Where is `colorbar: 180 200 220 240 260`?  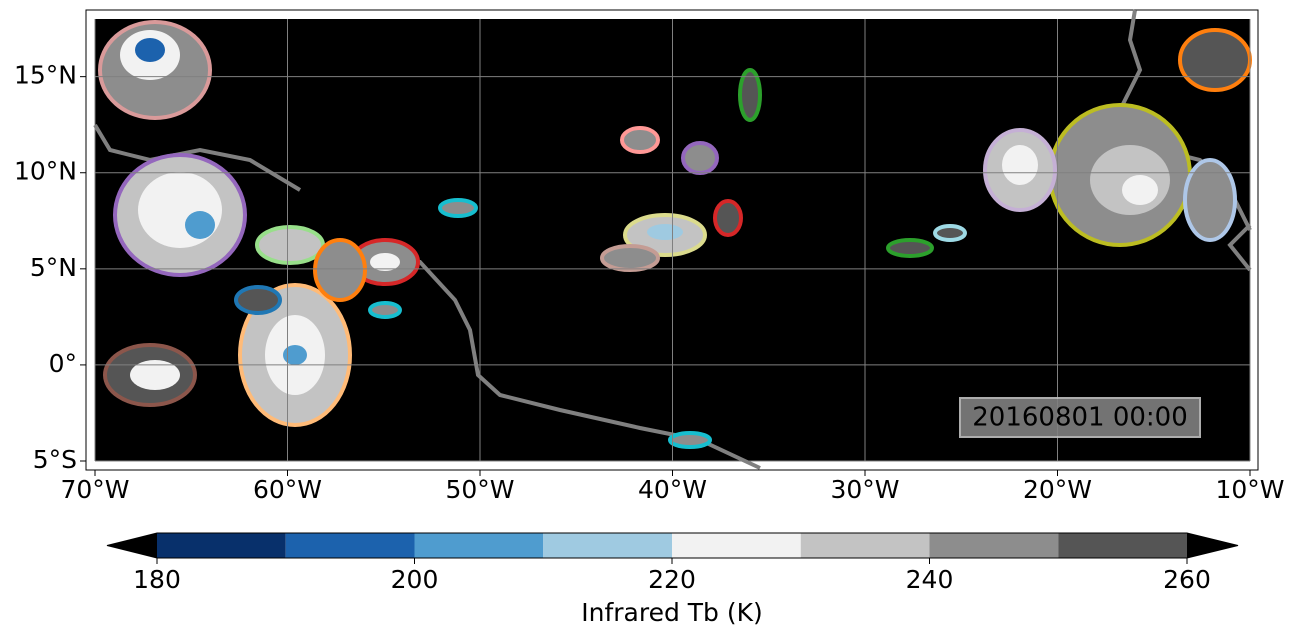
colorbar: 180 200 220 240 260 is located at coordinates (672, 563).